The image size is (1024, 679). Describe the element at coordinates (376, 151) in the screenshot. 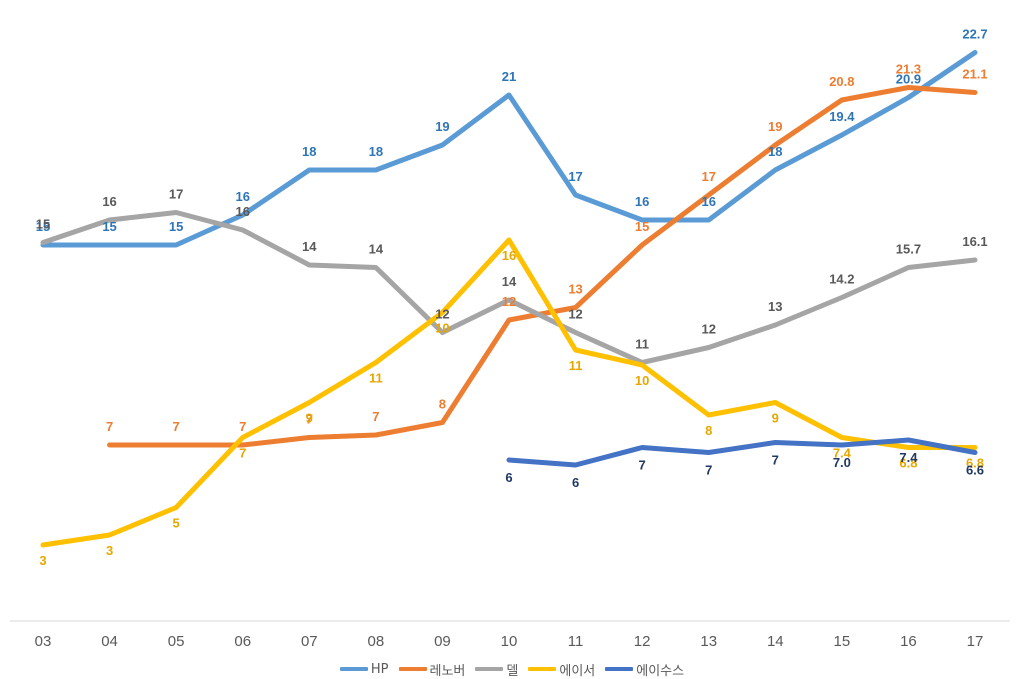

I see `data-label-hp-08: 18` at that location.